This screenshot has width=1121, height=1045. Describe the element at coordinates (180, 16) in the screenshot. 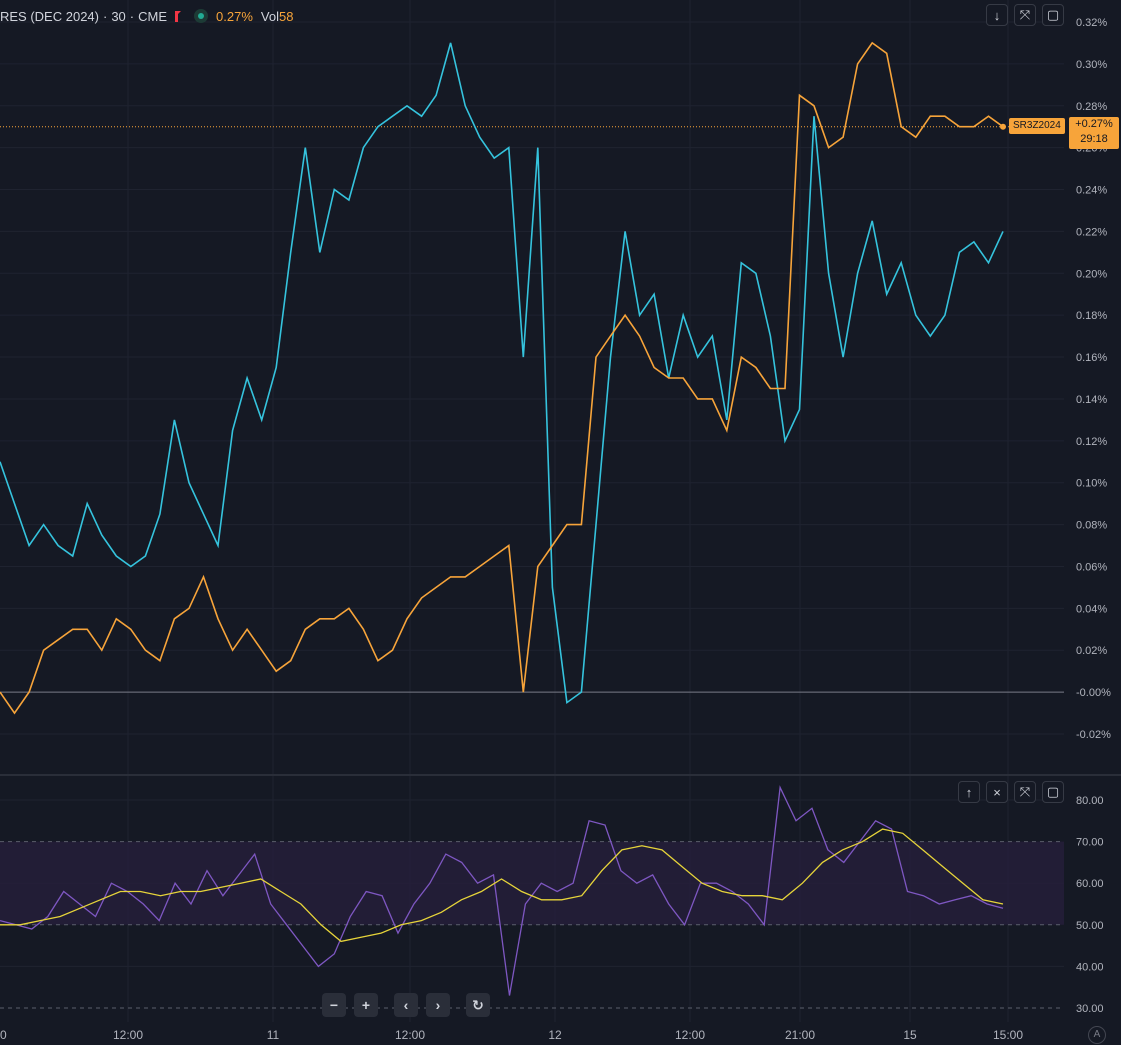

I see `flag-icon` at that location.